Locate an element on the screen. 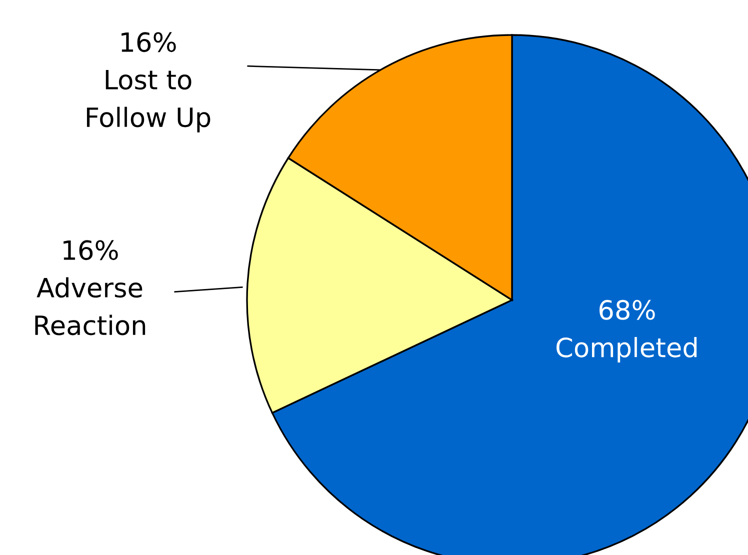 The width and height of the screenshot is (748, 555). data-label: 68% is located at coordinates (627, 310).